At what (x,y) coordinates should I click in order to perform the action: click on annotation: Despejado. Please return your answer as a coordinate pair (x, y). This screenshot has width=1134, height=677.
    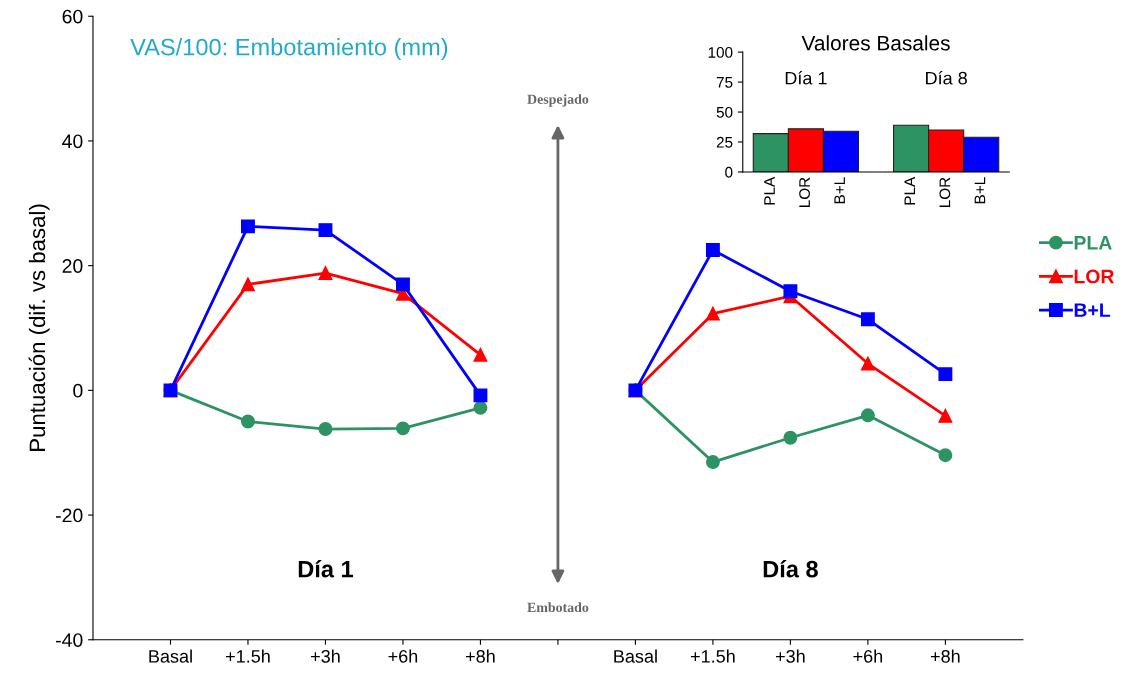
    Looking at the image, I should click on (558, 100).